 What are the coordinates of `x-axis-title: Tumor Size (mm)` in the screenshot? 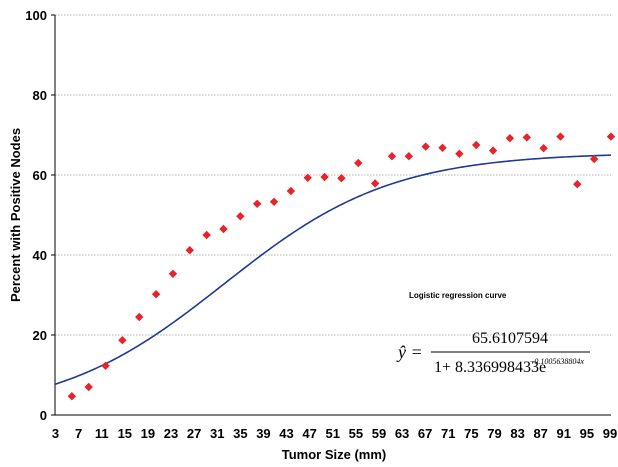 It's located at (334, 454).